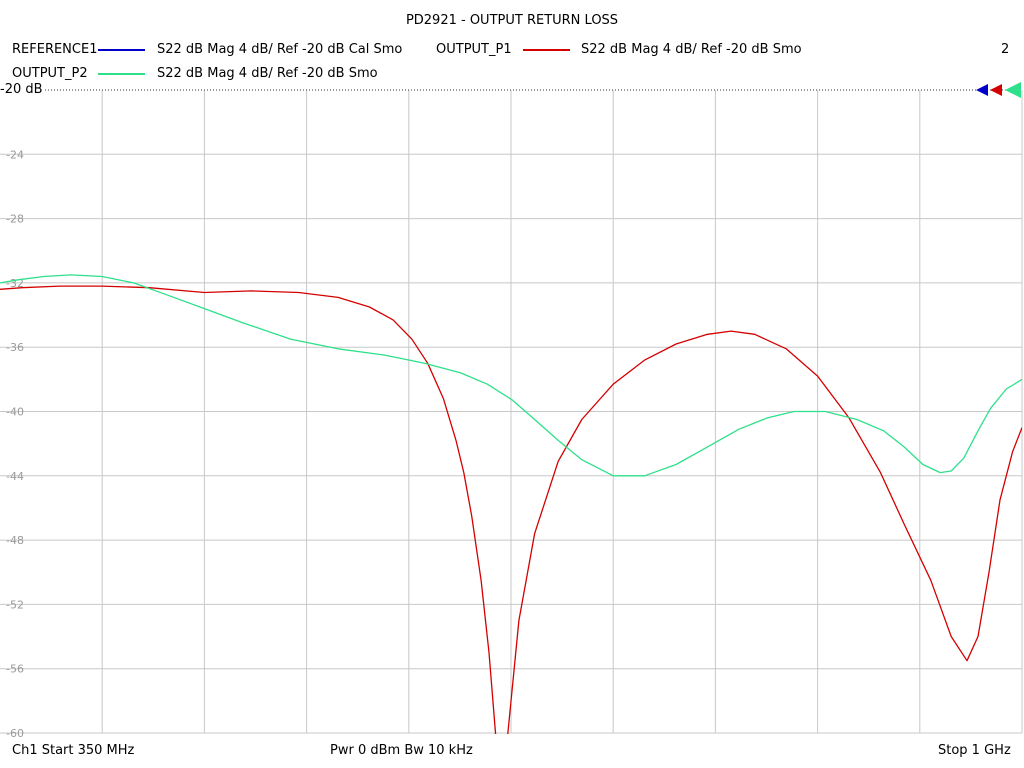  What do you see at coordinates (280, 49) in the screenshot?
I see `legend-desc-reference1: S22 dB Mag 4 dB/ Ref -20 dB Cal Smo` at bounding box center [280, 49].